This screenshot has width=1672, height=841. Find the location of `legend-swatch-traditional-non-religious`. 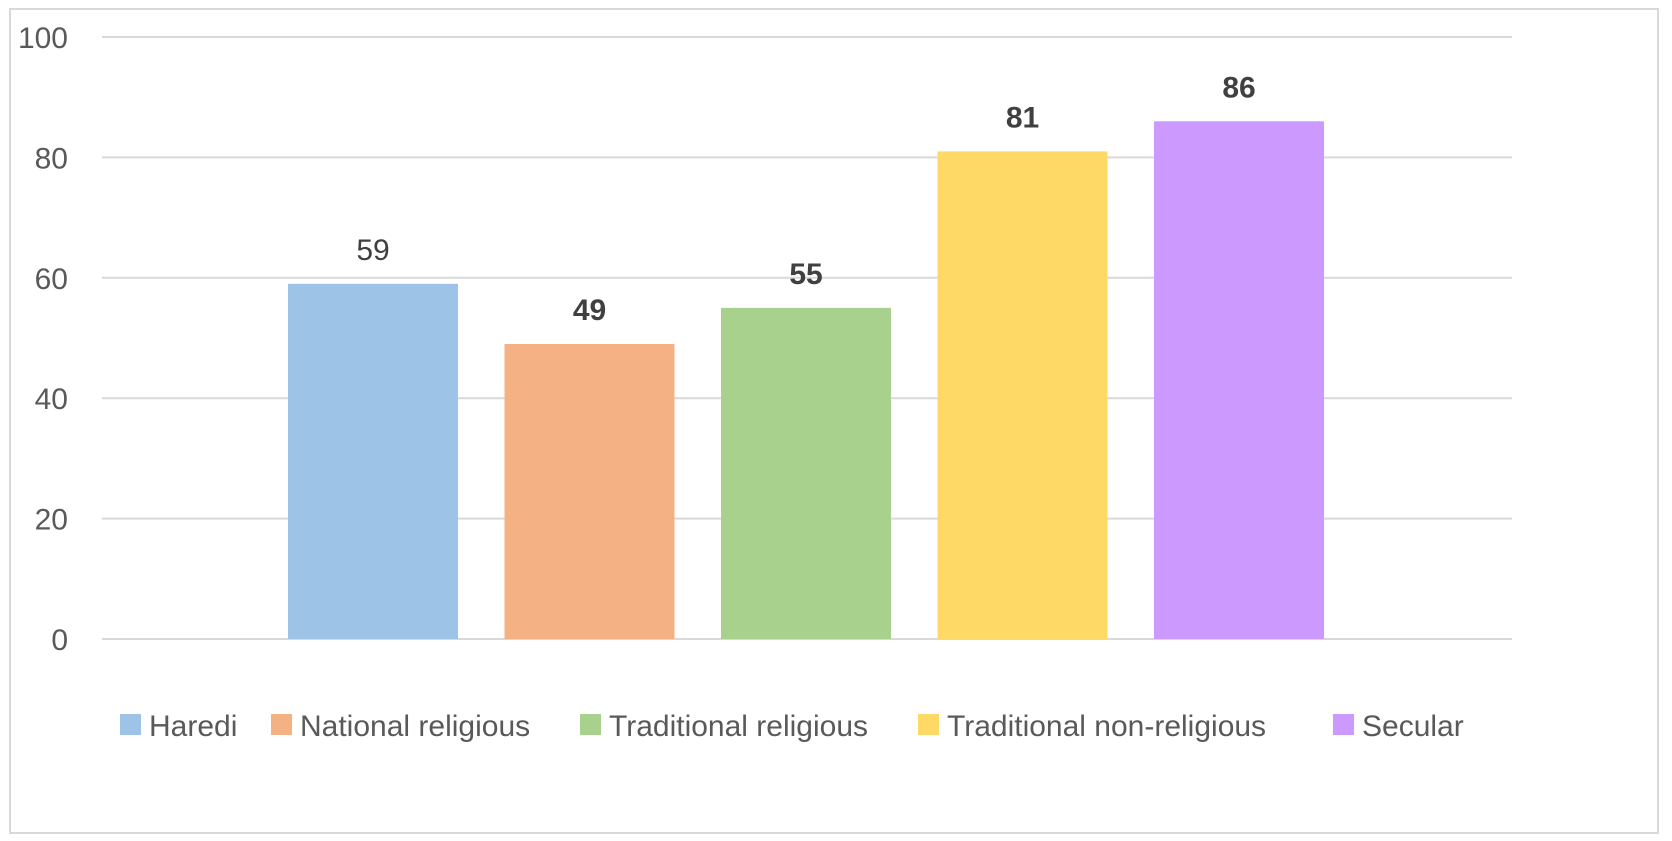

legend-swatch-traditional-non-religious is located at coordinates (928, 724).